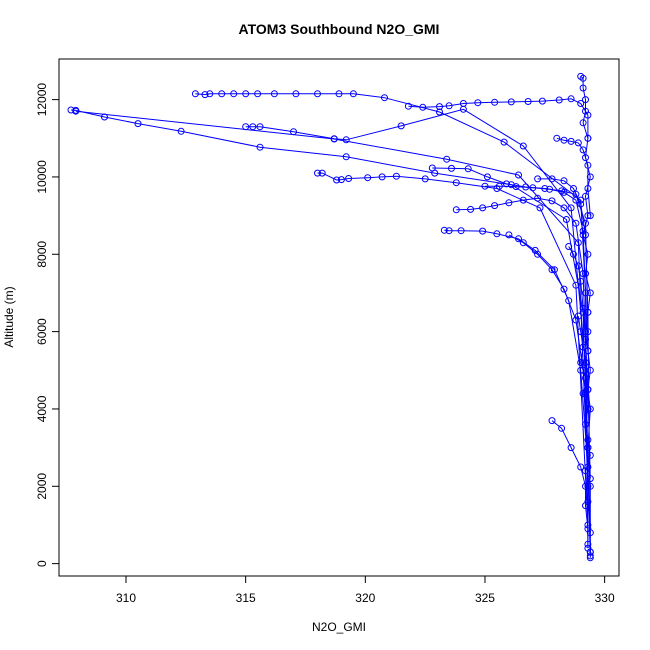 Image resolution: width=650 pixels, height=650 pixels. Describe the element at coordinates (339, 627) in the screenshot. I see `x-axis-label: N2O_GMI` at that location.